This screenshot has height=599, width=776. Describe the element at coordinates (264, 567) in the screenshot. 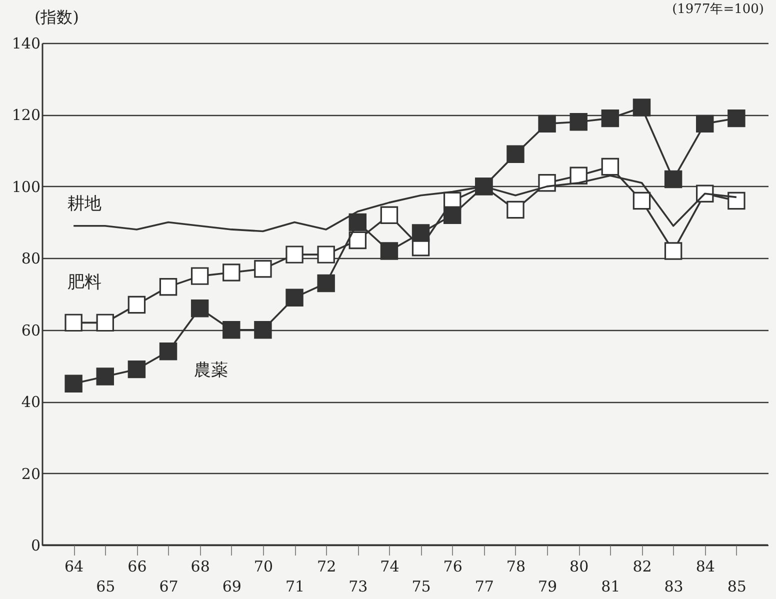

I see `x-tick-label: 70` at that location.